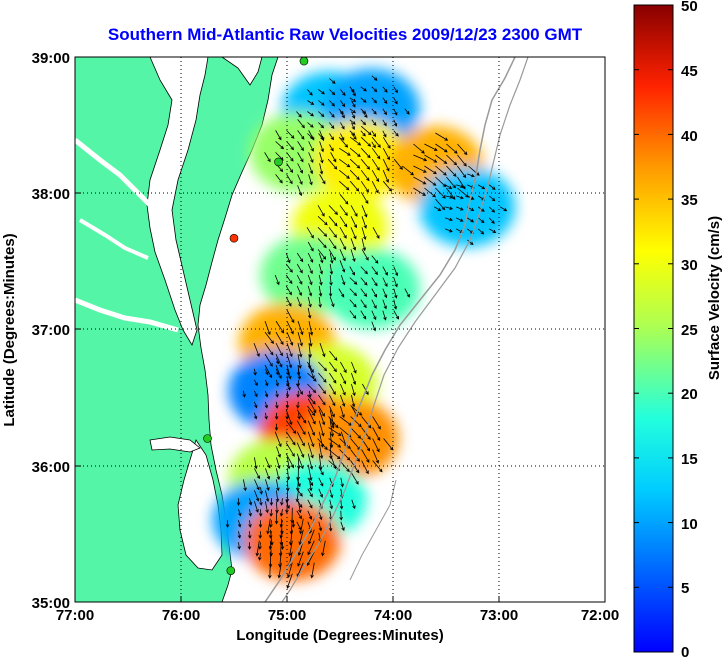 This screenshot has width=724, height=659. What do you see at coordinates (234, 238) in the screenshot?
I see `radar-station-marker` at bounding box center [234, 238].